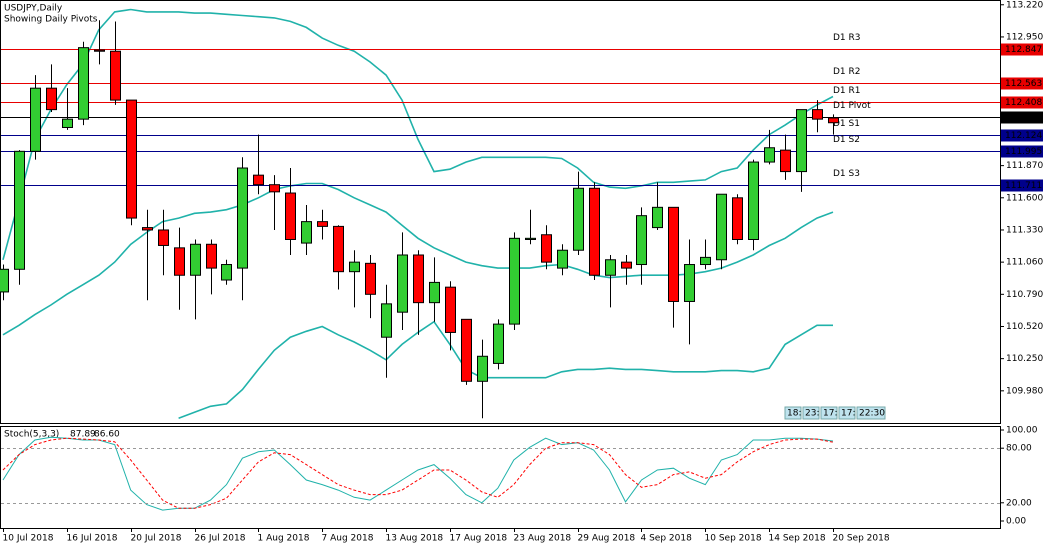  What do you see at coordinates (418, 473) in the screenshot?
I see `stoch-line` at bounding box center [418, 473].